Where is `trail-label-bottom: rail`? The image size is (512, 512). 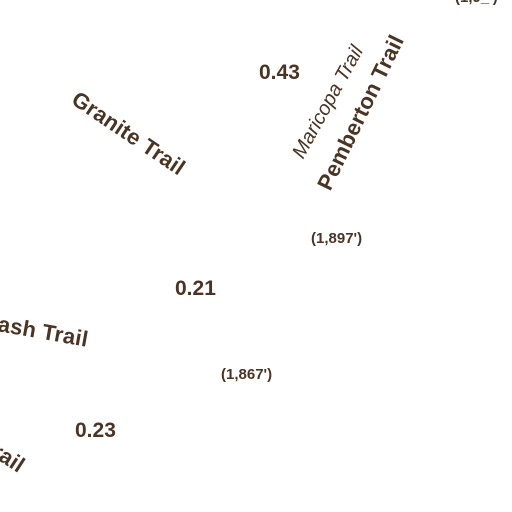 trail-label-bottom: rail is located at coordinates (15, 458).